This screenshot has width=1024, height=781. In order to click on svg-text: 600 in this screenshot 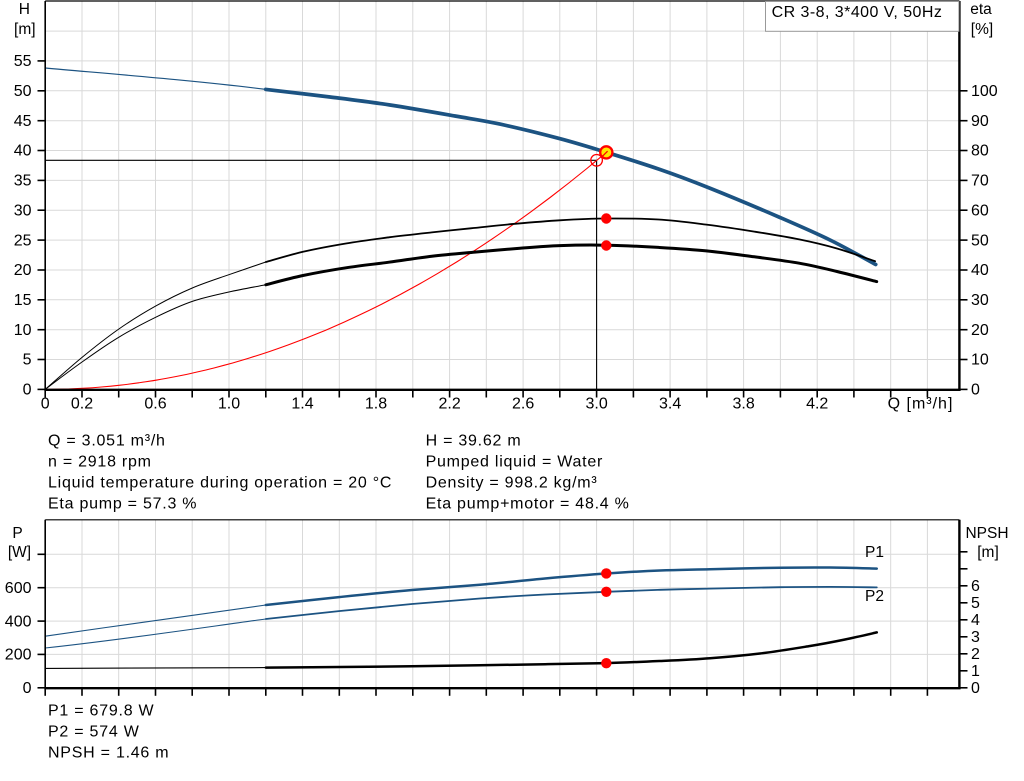, I will do `click(18, 588)`.